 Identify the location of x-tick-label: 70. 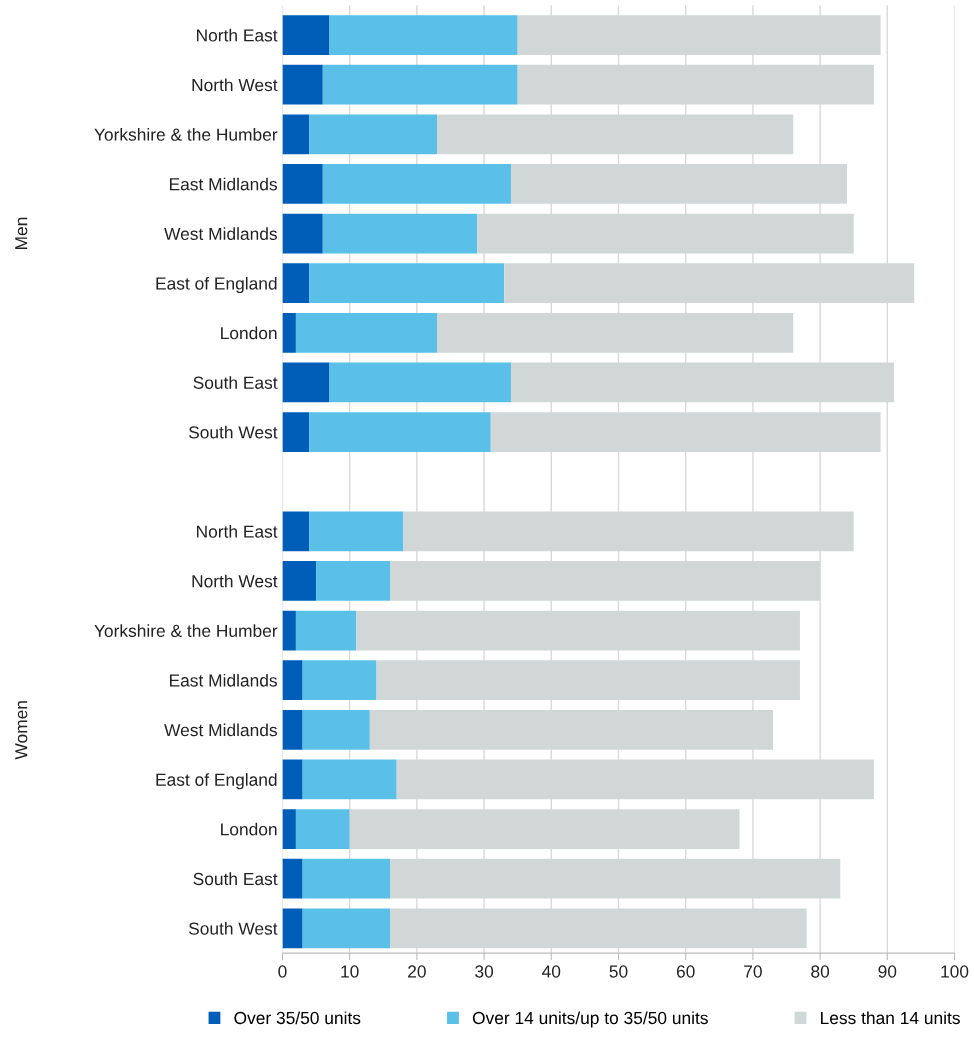
(753, 971).